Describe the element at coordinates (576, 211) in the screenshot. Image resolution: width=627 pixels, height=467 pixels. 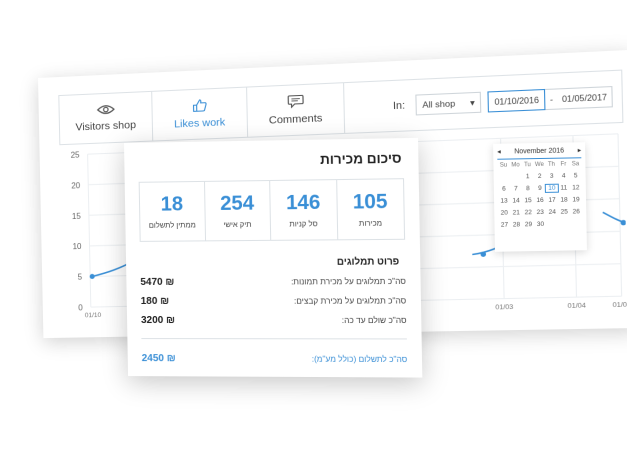
I see `calendar-day: 26` at that location.